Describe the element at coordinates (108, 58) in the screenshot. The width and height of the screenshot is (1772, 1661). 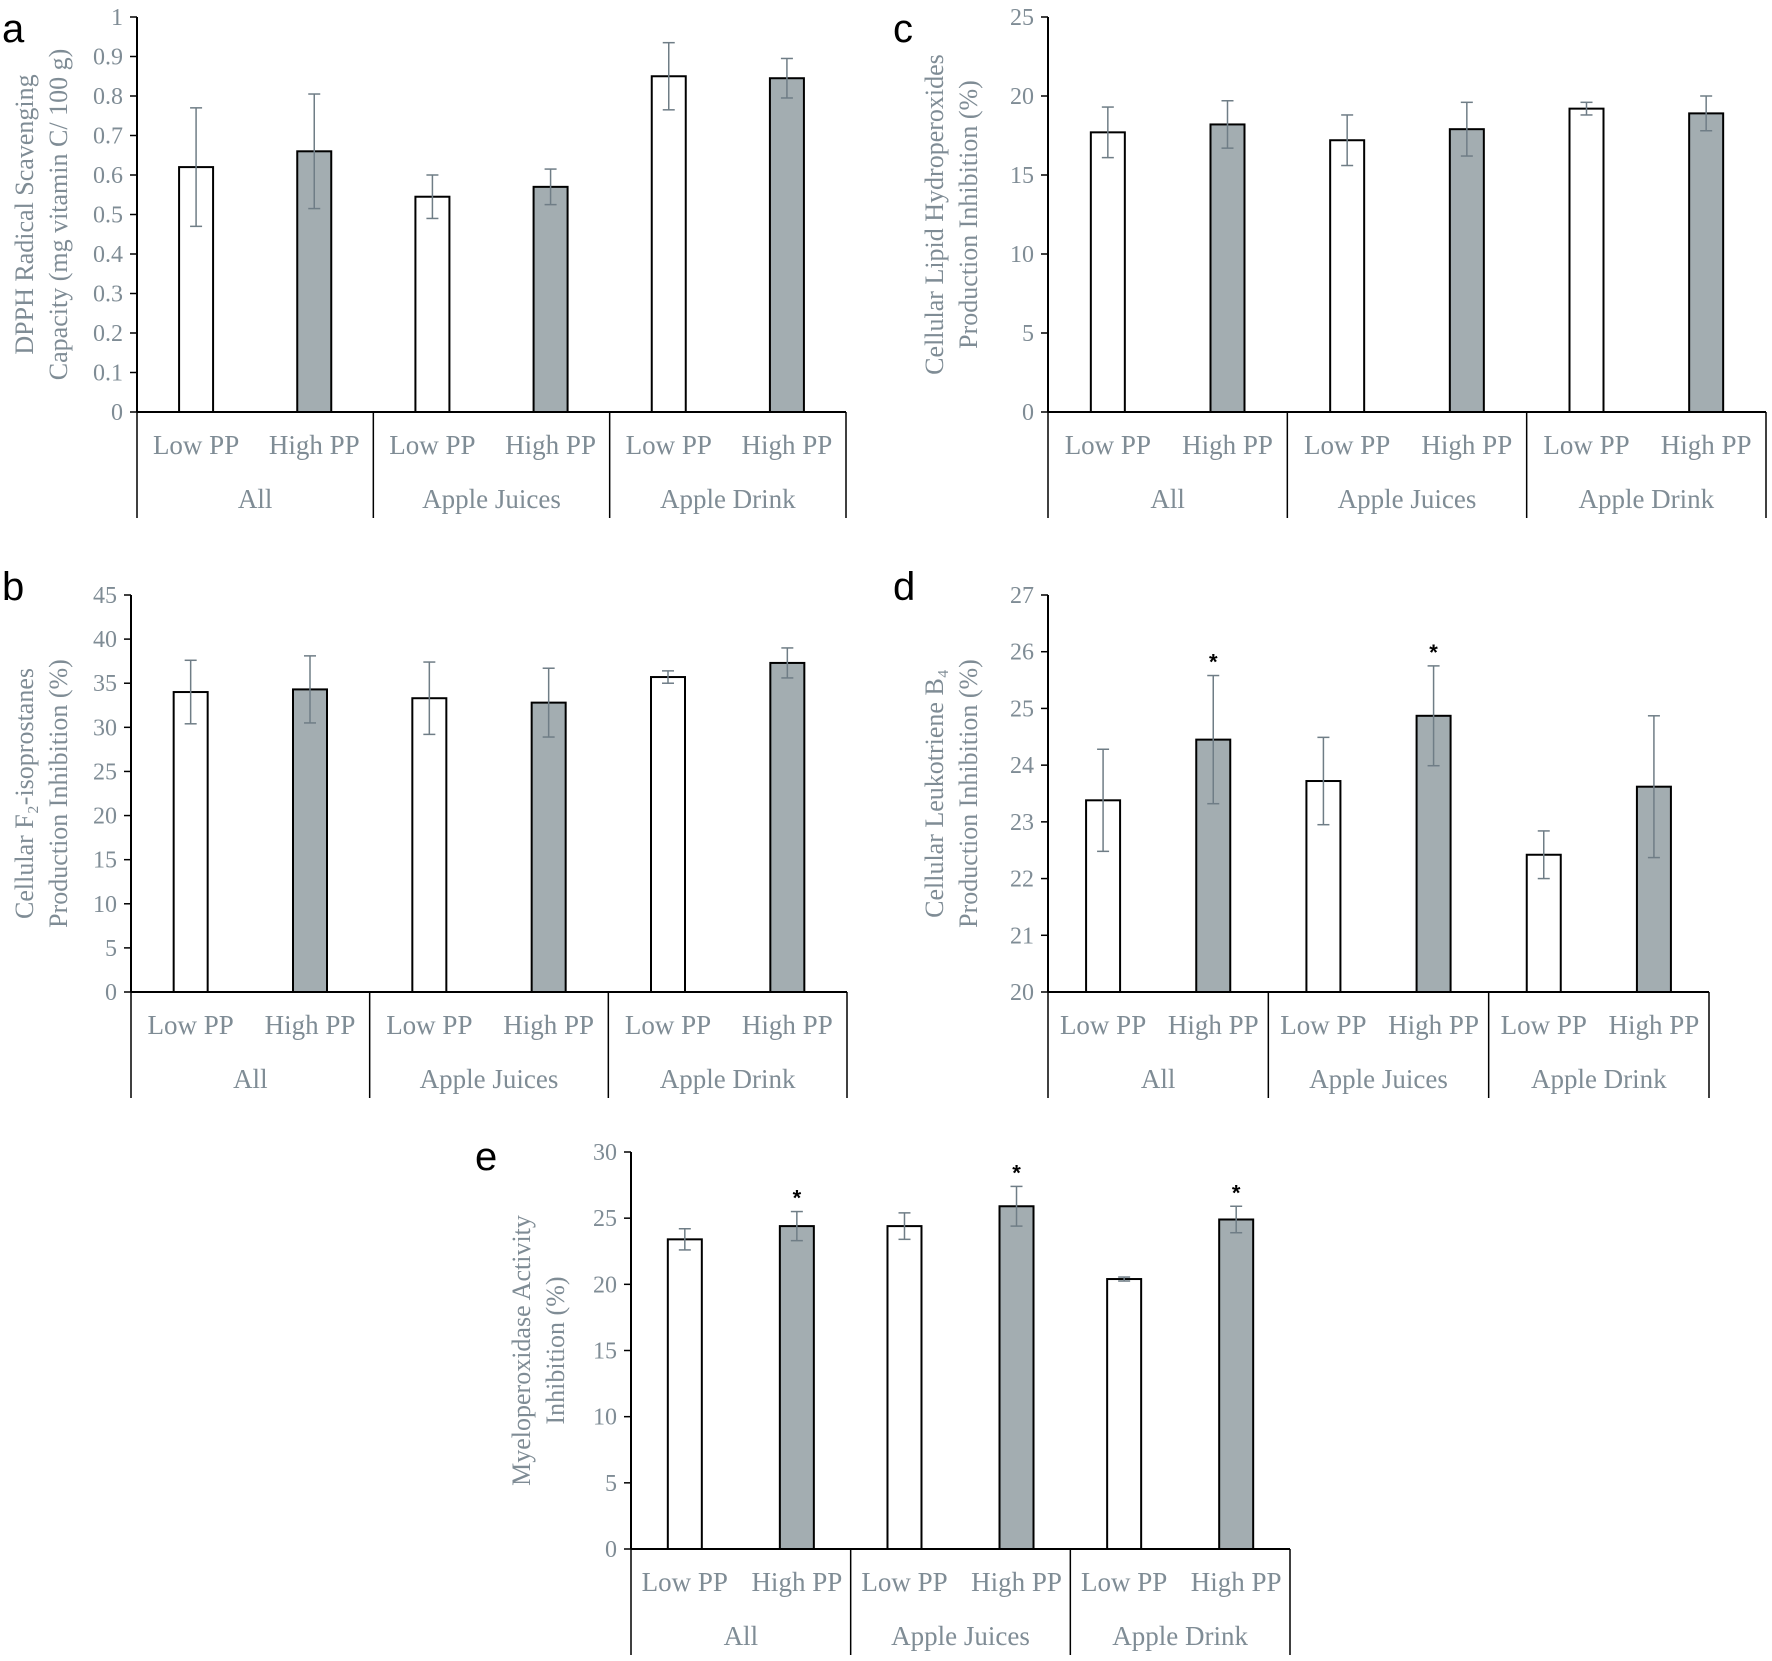
I see `y-tick-label: 0.9` at that location.